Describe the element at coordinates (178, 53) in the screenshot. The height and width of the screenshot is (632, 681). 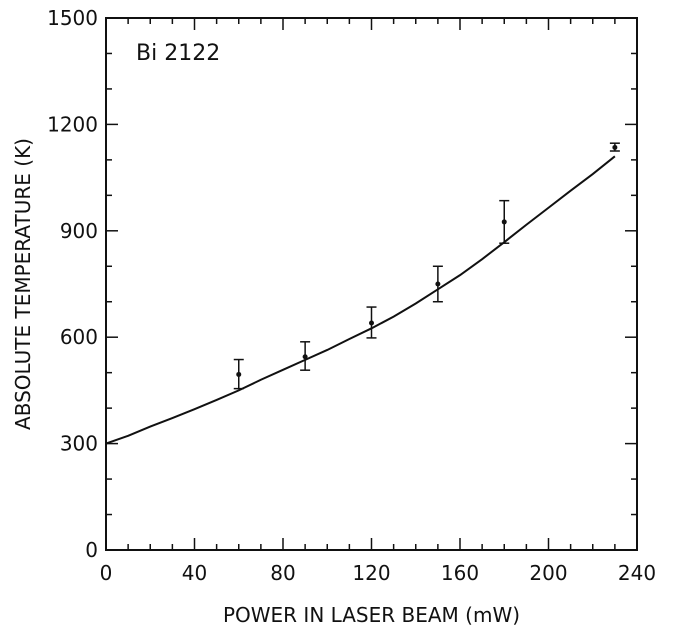
I see `chart-annotation: Bi 2122` at that location.